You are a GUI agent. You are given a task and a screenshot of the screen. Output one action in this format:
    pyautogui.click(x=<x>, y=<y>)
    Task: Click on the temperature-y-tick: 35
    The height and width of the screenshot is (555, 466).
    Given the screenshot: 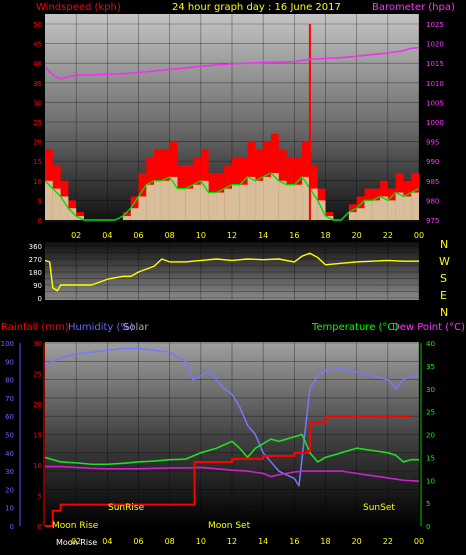 What is the action you would take?
    pyautogui.click(x=430, y=367)
    